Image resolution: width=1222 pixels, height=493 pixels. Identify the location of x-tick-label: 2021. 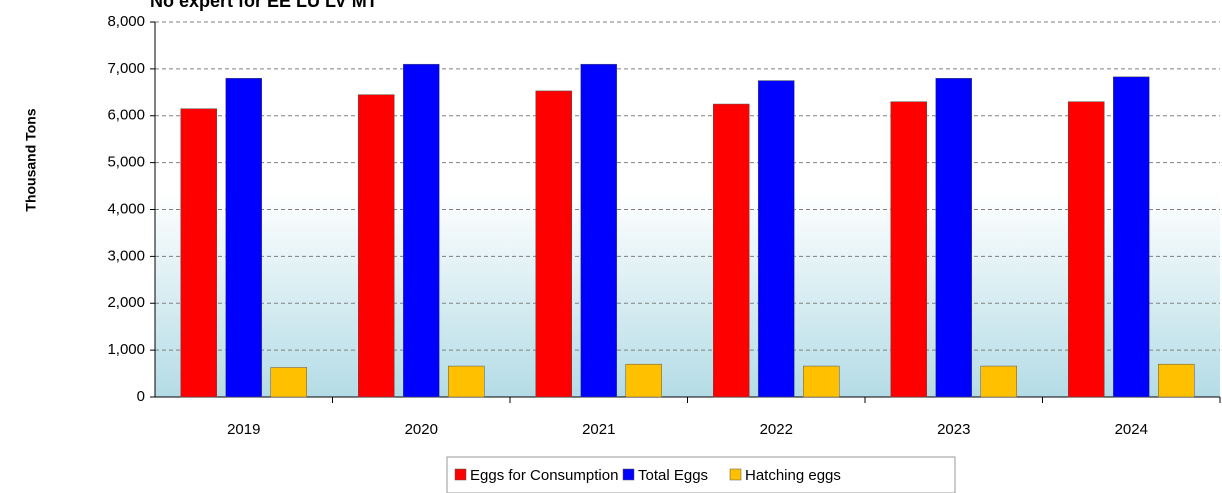
(598, 429).